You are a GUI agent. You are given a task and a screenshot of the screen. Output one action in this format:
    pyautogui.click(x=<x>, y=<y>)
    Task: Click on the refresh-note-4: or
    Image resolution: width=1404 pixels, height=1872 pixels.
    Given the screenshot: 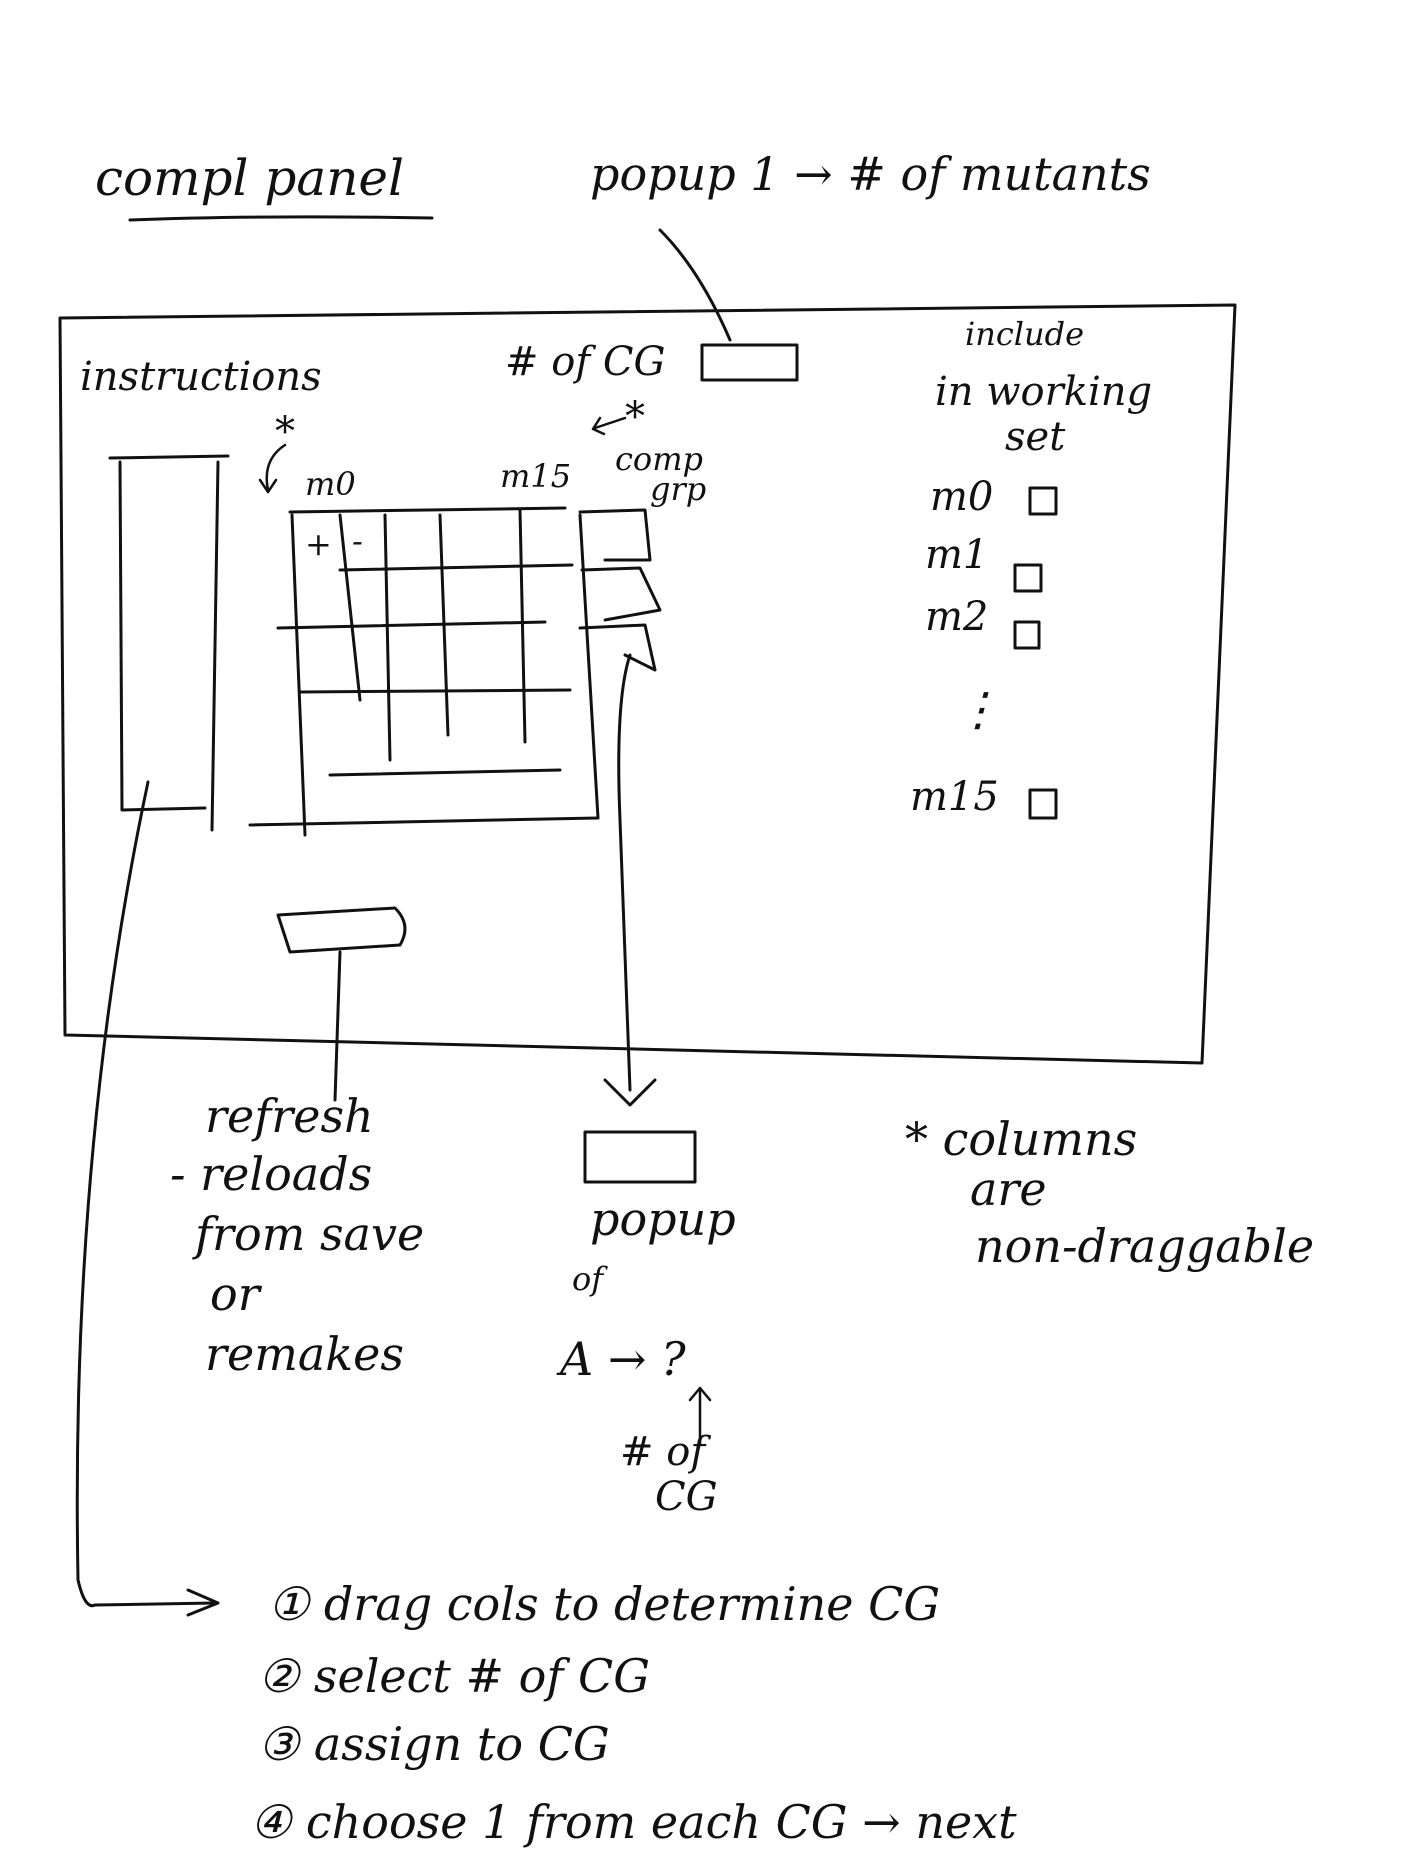 What is the action you would take?
    pyautogui.click(x=236, y=1294)
    